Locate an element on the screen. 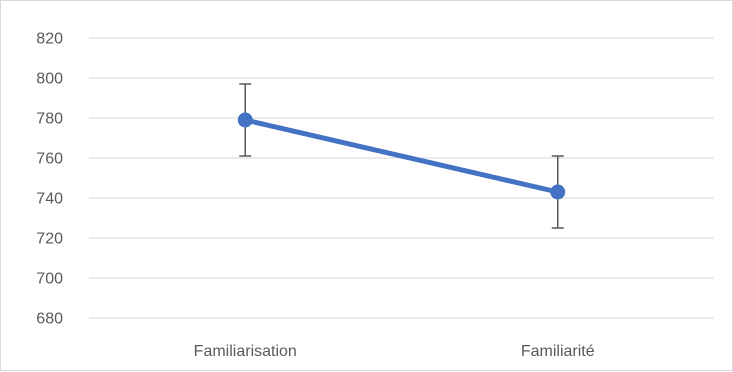 The height and width of the screenshot is (372, 733). x-axis-tick-labels: Familiarisation Familiarité is located at coordinates (394, 351).